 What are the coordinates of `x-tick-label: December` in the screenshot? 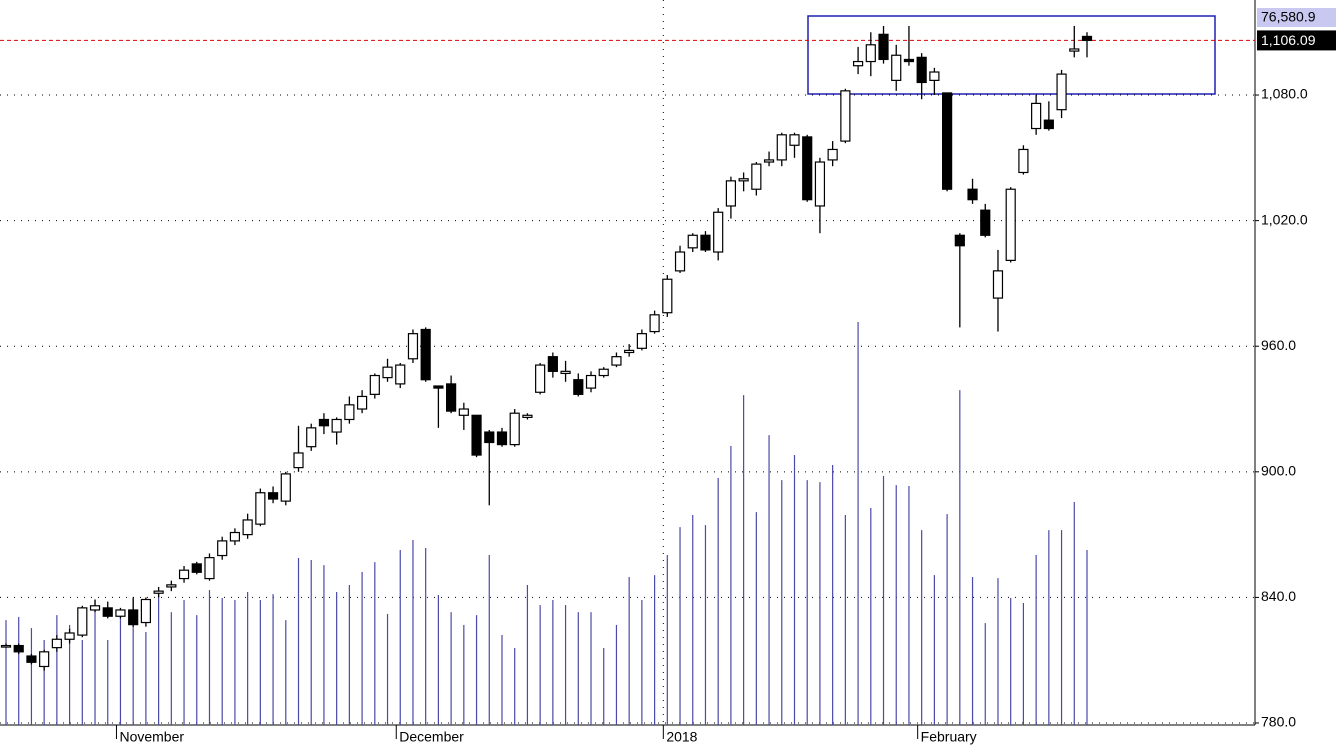 It's located at (431, 737).